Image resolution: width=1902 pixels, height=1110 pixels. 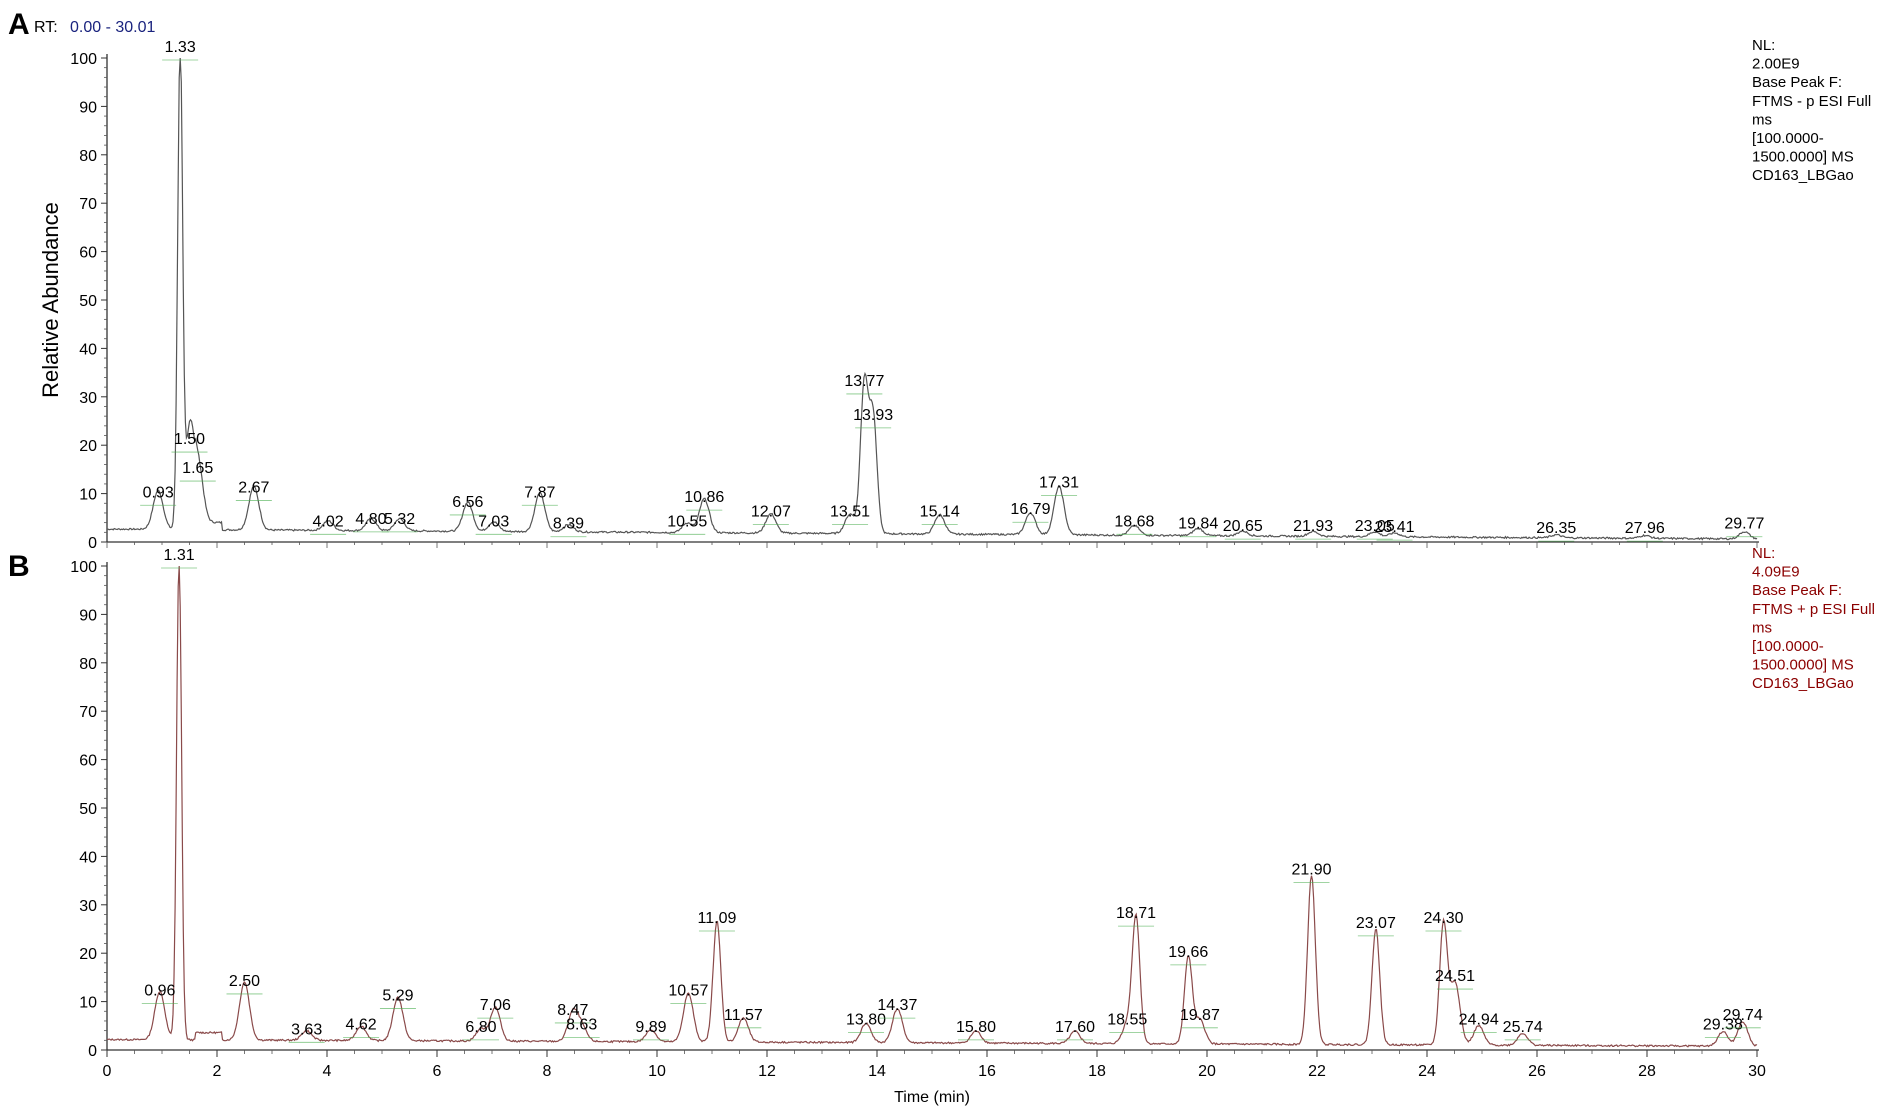 I want to click on peak-label: 27.96, so click(x=1645, y=528).